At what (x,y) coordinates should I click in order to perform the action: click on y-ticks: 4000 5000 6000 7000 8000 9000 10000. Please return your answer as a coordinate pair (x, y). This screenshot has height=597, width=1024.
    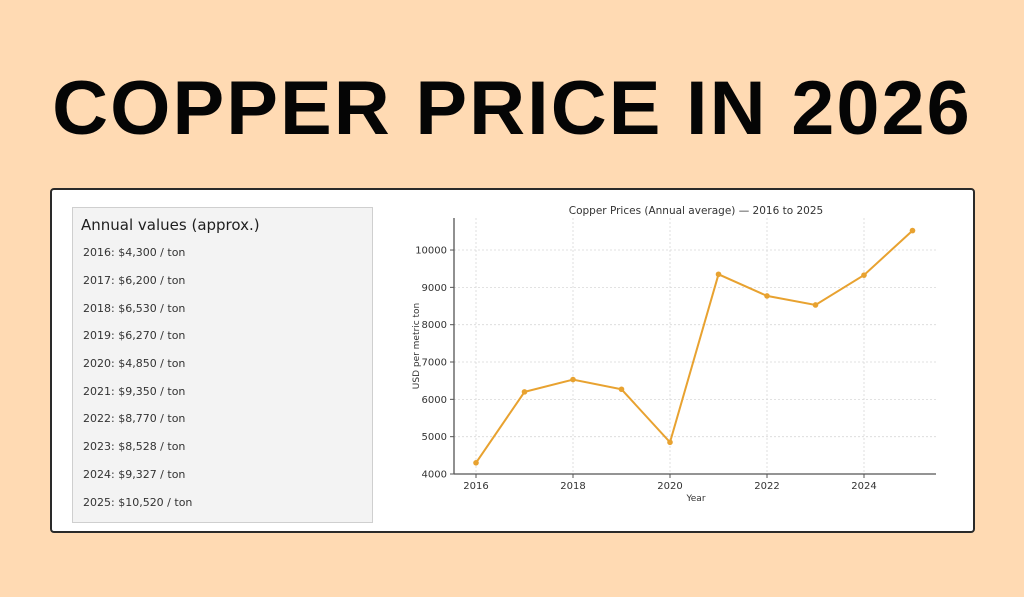
    Looking at the image, I should click on (434, 363).